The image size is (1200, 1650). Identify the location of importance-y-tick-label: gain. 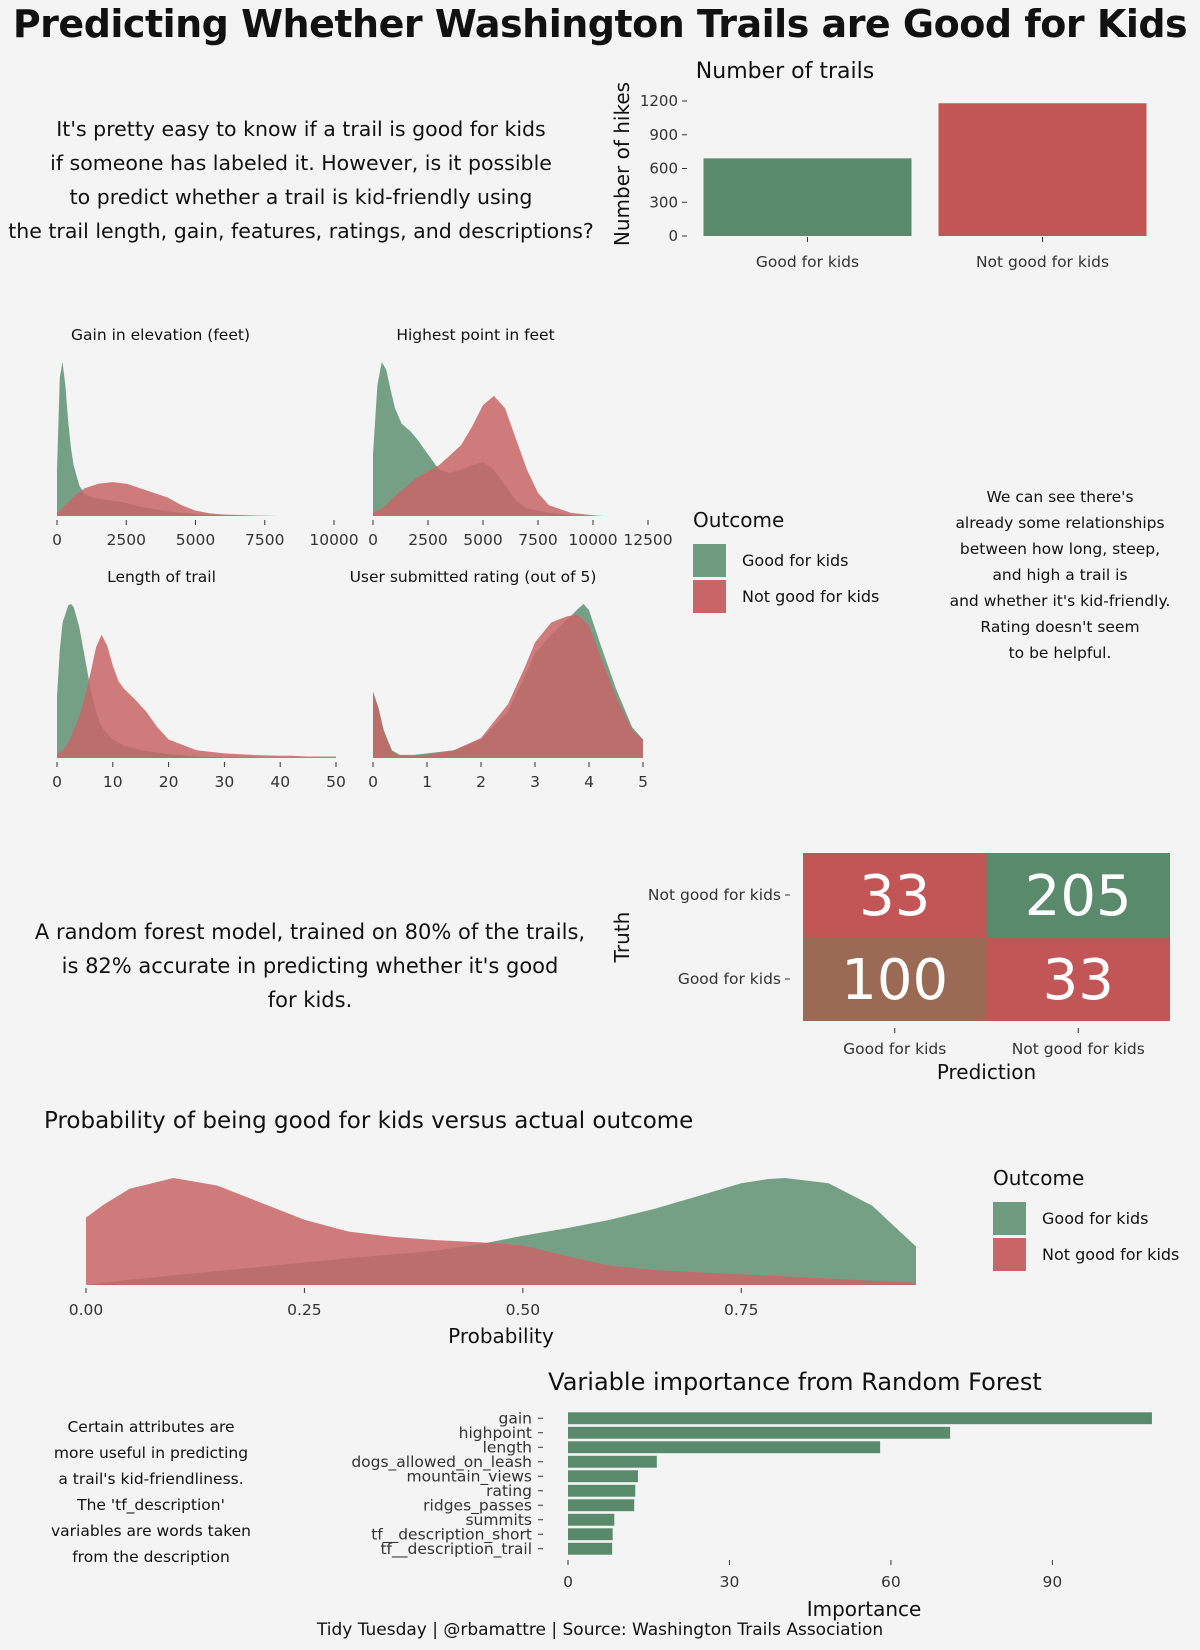
(515, 1418).